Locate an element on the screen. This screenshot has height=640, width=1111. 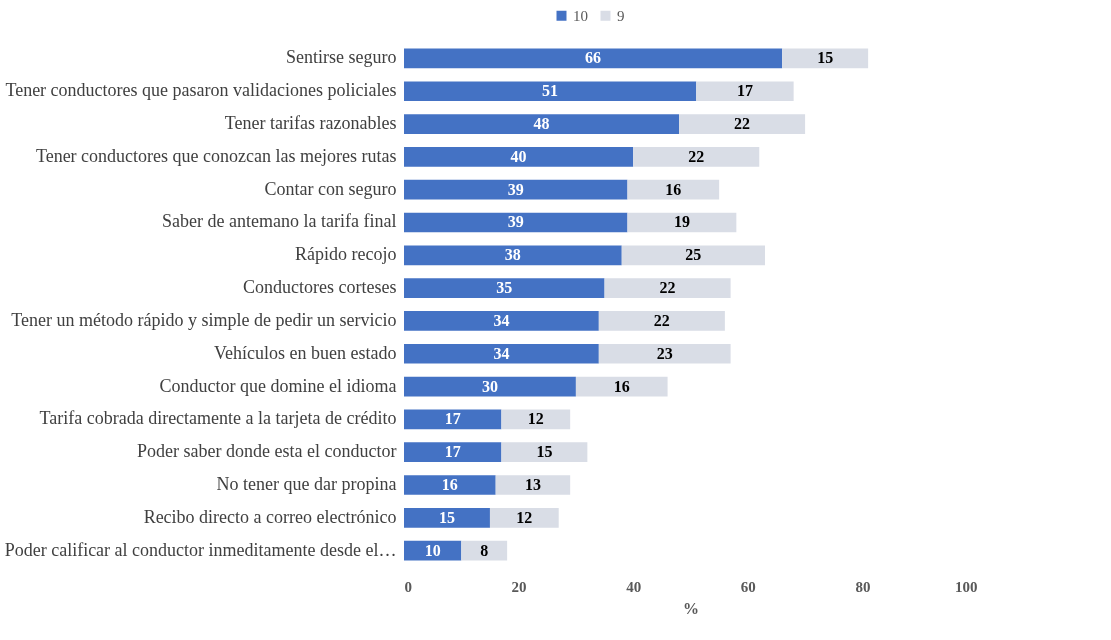
data-label: 48 is located at coordinates (541, 124).